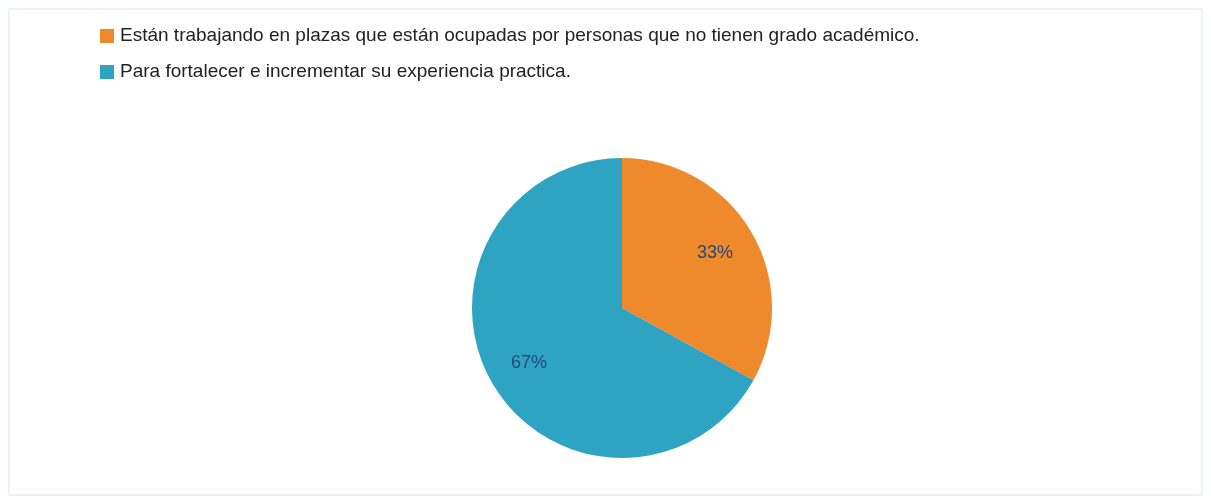 This screenshot has width=1211, height=504. I want to click on data-label: 33%, so click(714, 251).